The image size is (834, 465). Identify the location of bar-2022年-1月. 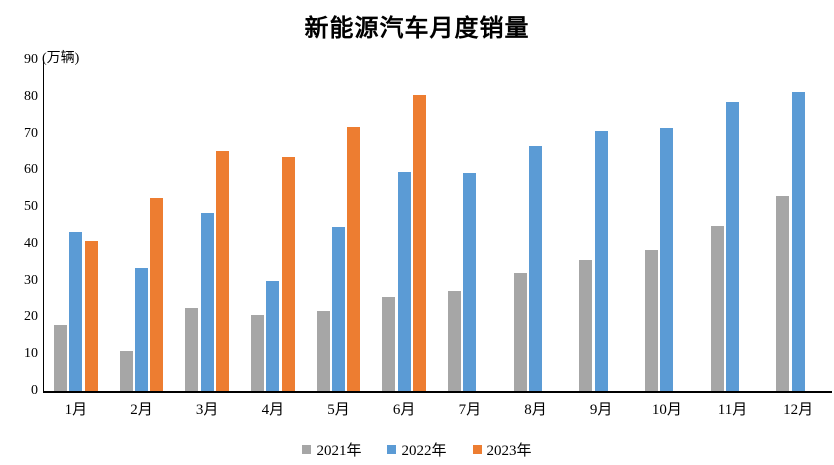
(76, 311).